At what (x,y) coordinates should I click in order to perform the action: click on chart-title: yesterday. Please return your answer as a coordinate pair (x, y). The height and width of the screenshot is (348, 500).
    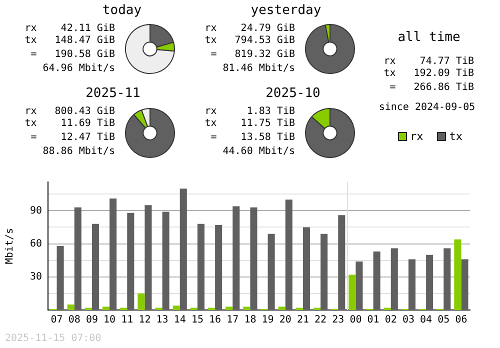
    Looking at the image, I should click on (286, 10).